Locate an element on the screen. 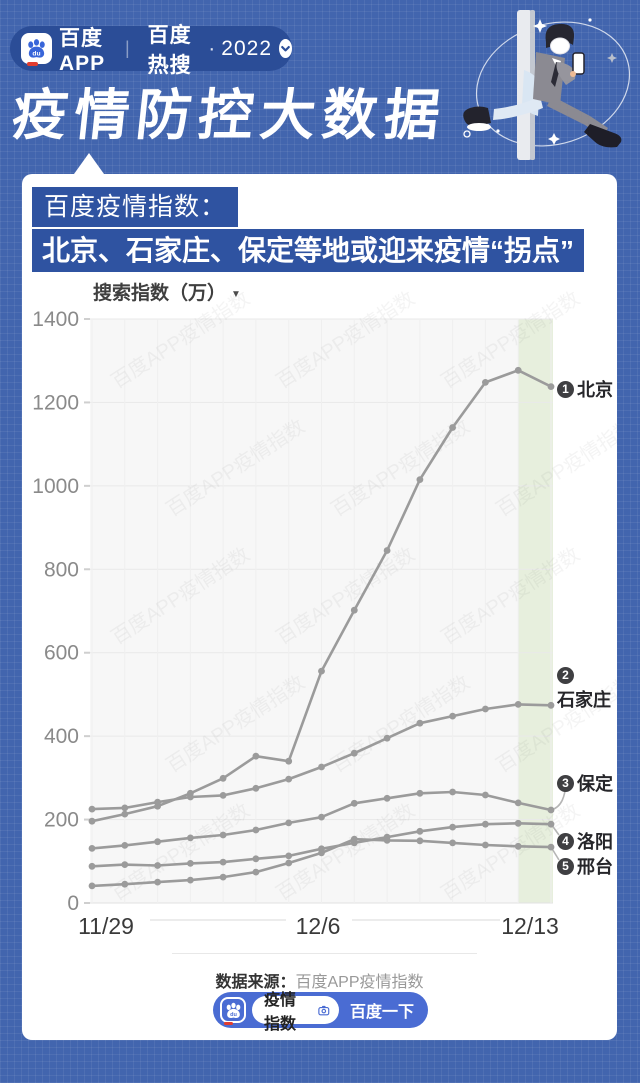  search-input: 疫情指数 is located at coordinates (295, 1012).